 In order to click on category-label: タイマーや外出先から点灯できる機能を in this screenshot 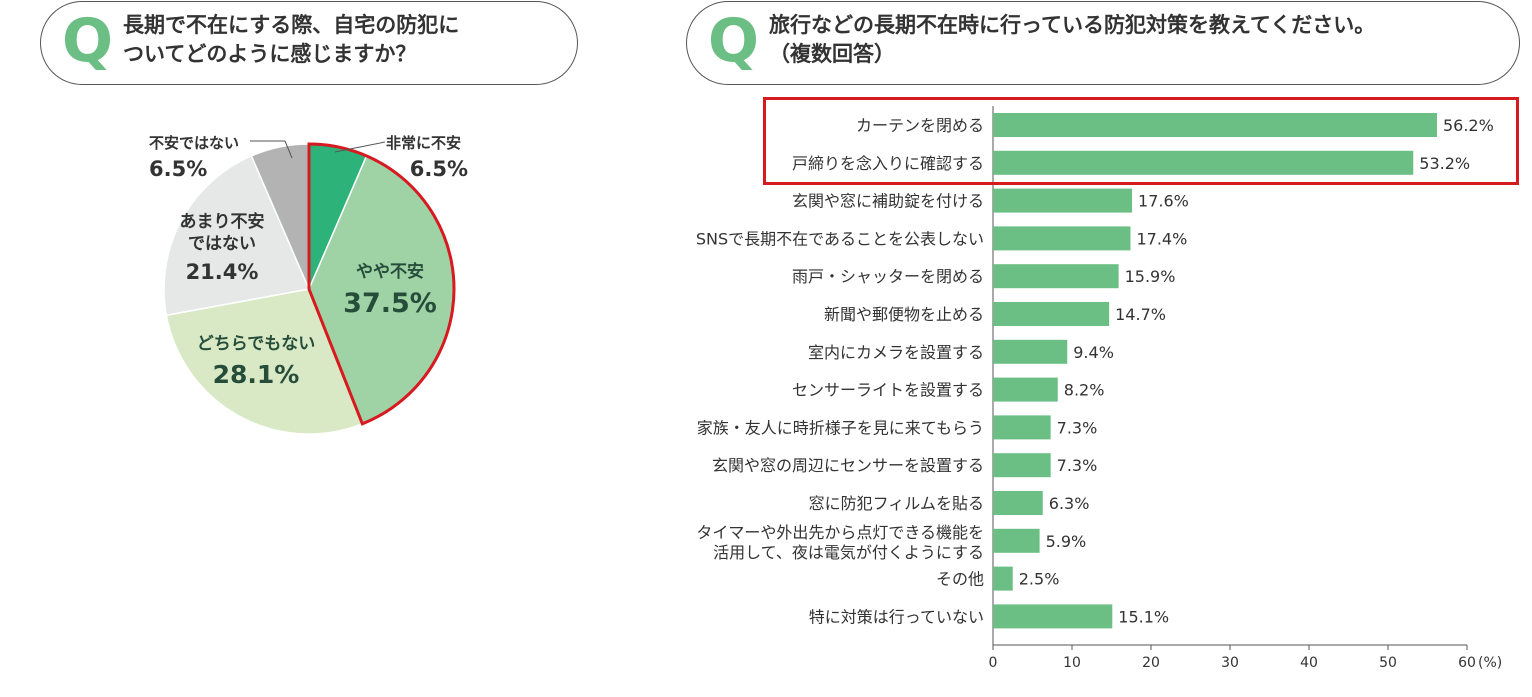, I will do `click(840, 532)`.